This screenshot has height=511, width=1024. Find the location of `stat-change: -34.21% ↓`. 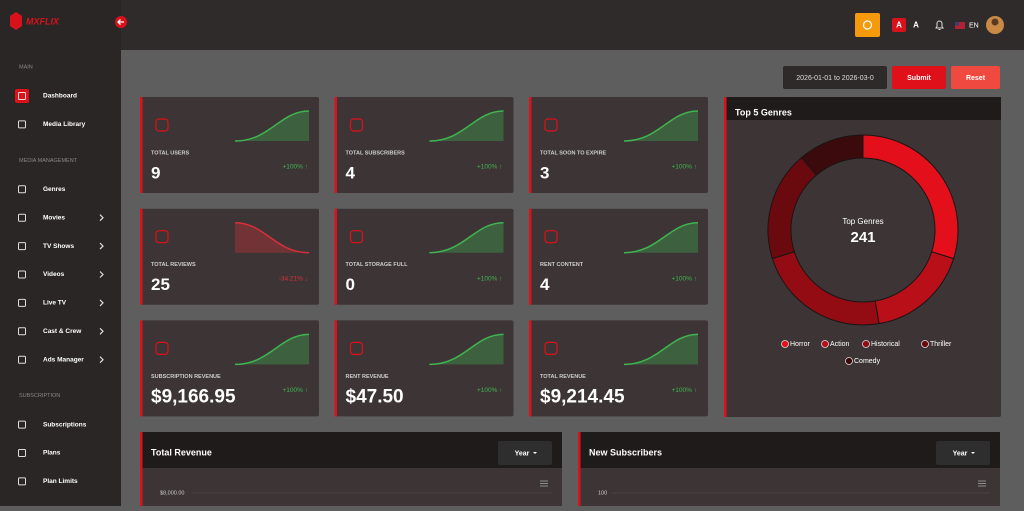

stat-change: -34.21% ↓ is located at coordinates (293, 278).